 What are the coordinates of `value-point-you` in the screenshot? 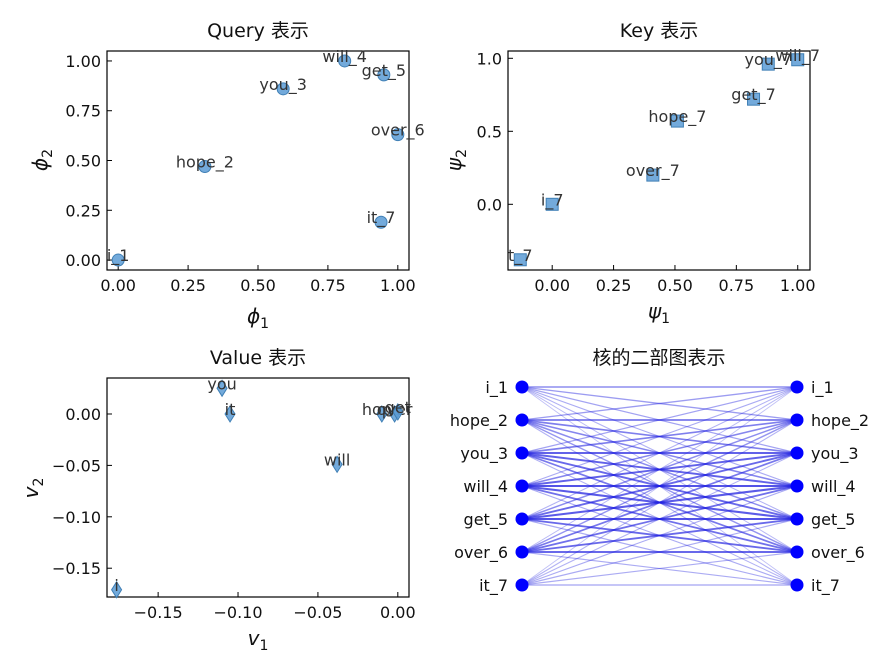 It's located at (222, 388).